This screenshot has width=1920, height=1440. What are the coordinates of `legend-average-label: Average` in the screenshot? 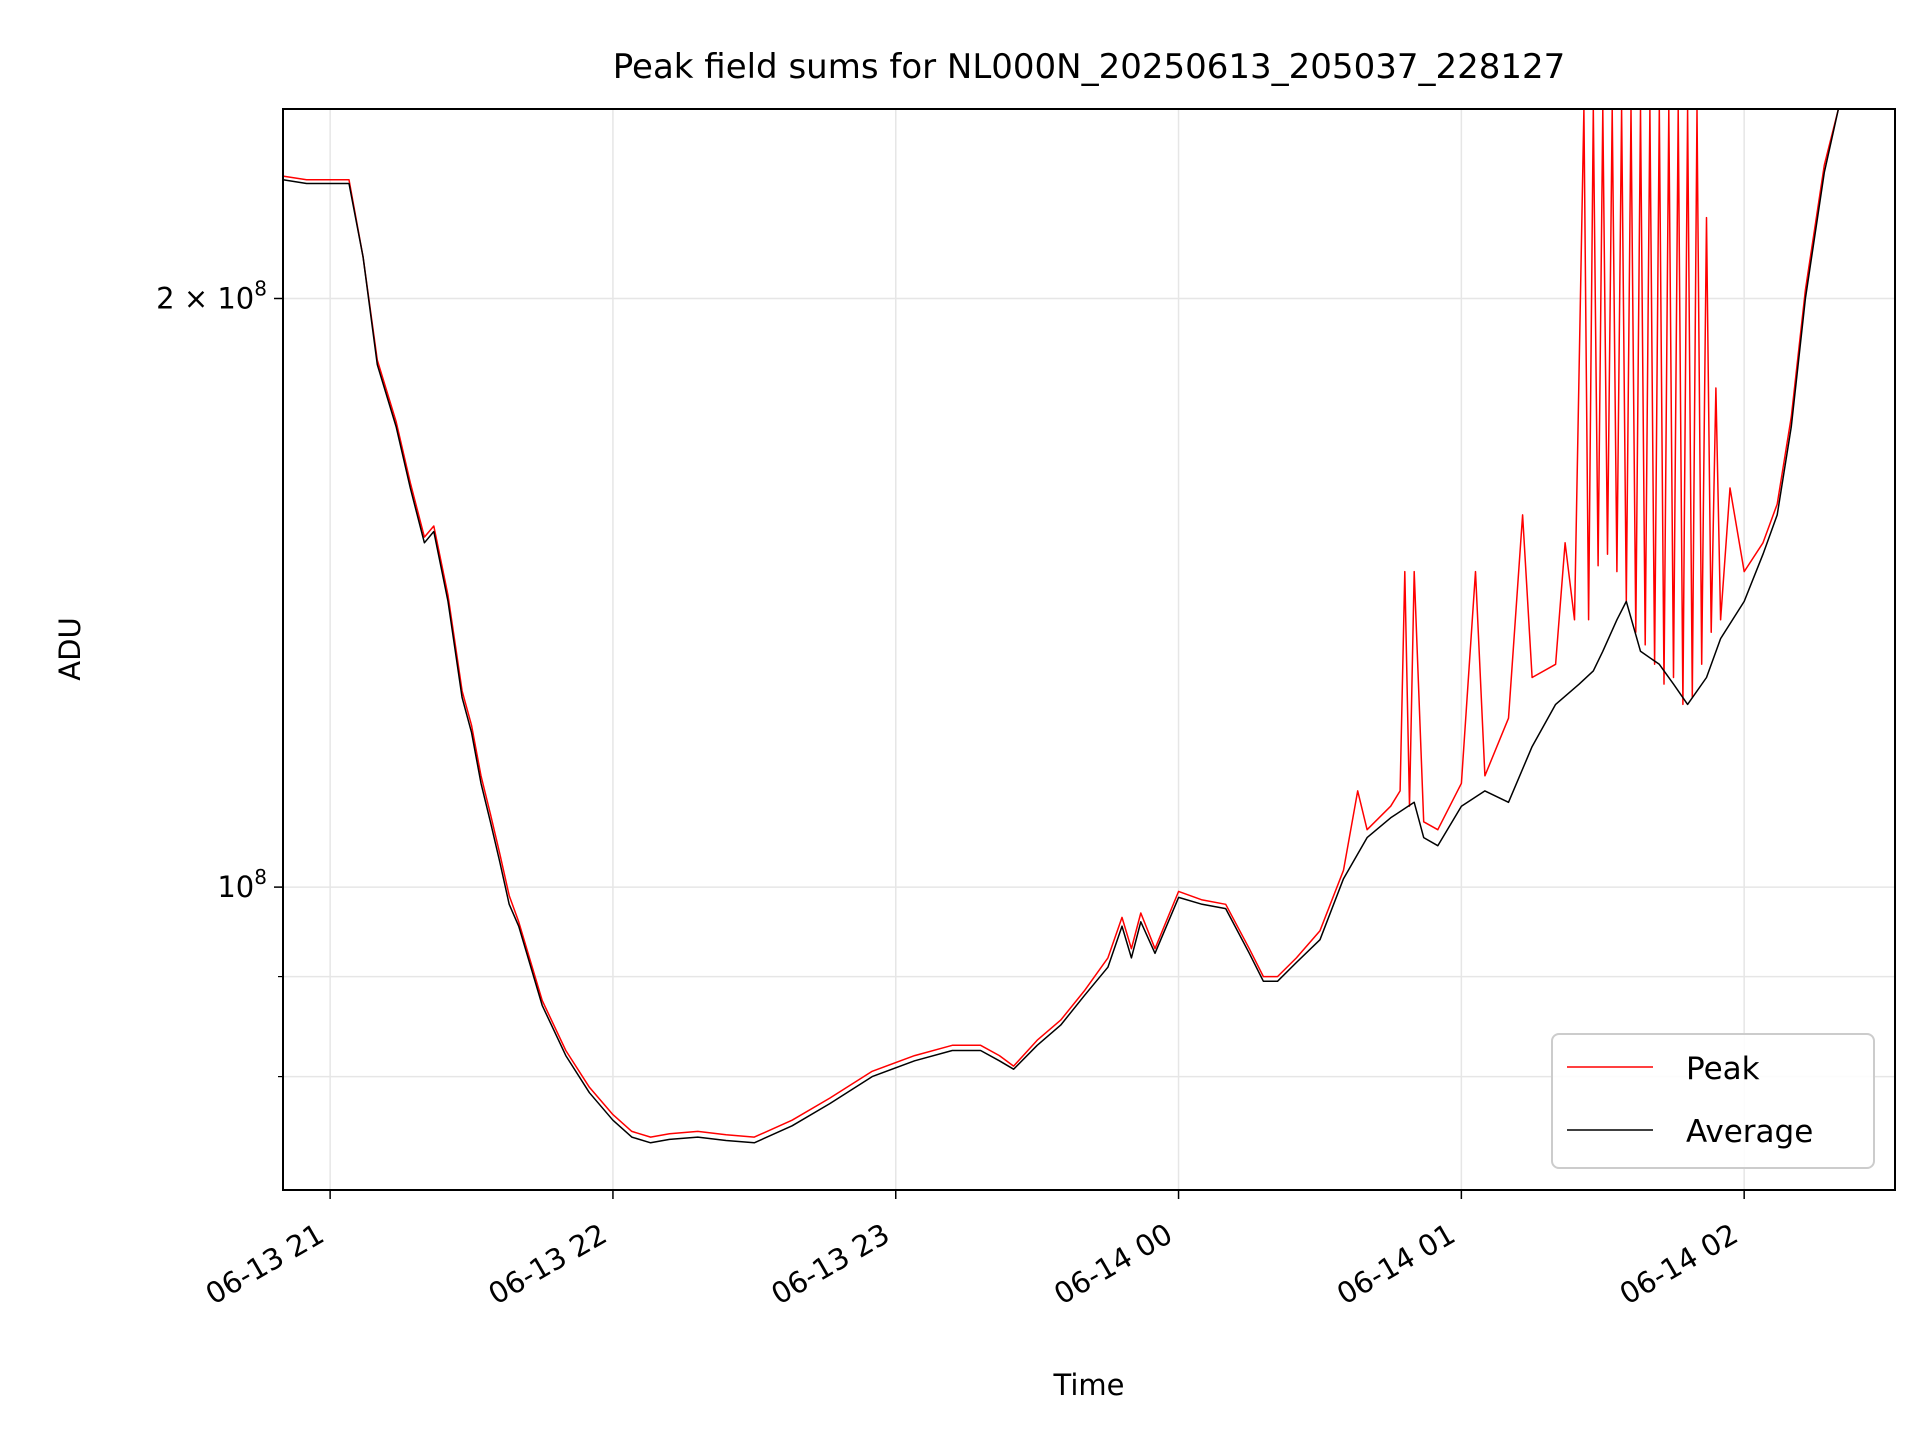 It's located at (1749, 1132).